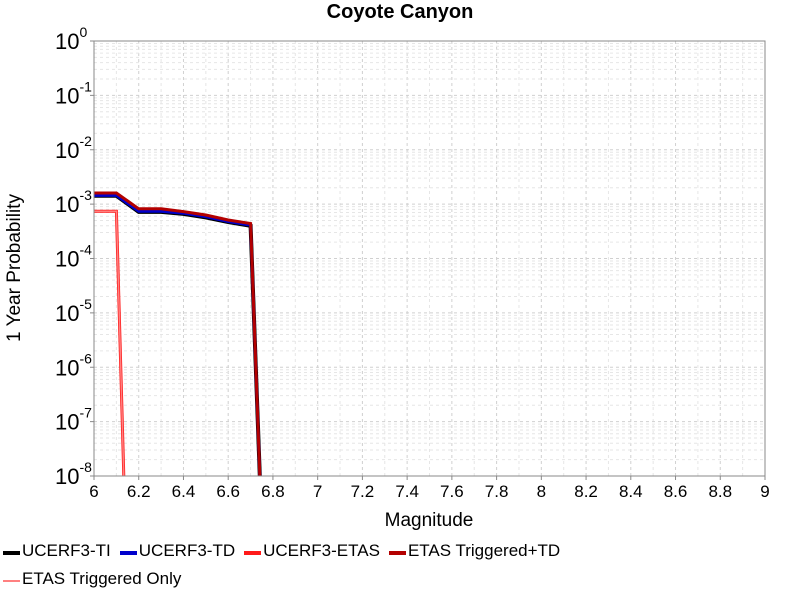 This screenshot has width=800, height=600. I want to click on series-line-etas-triggered-only, so click(109, 343).